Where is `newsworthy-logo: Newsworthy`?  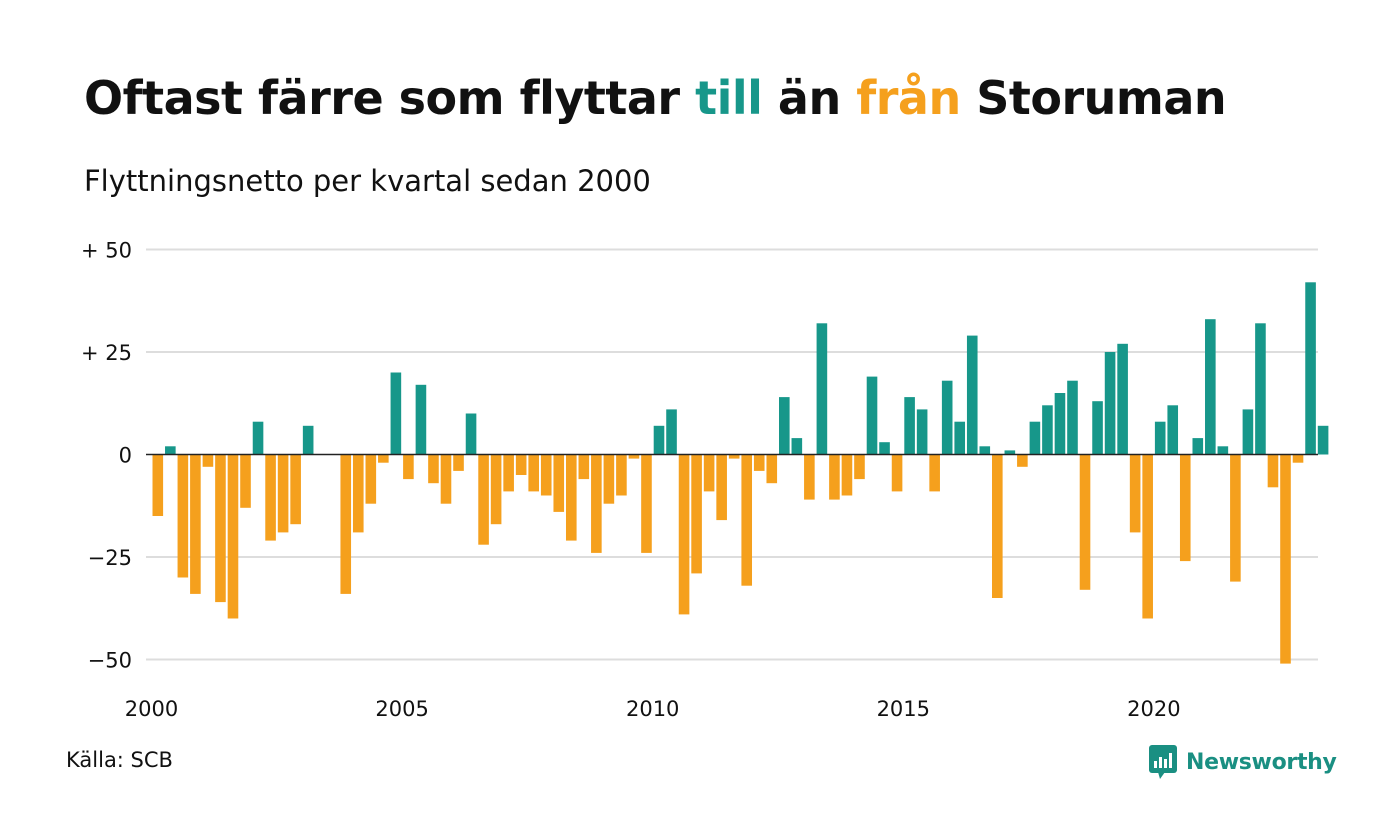 newsworthy-logo: Newsworthy is located at coordinates (1242, 762).